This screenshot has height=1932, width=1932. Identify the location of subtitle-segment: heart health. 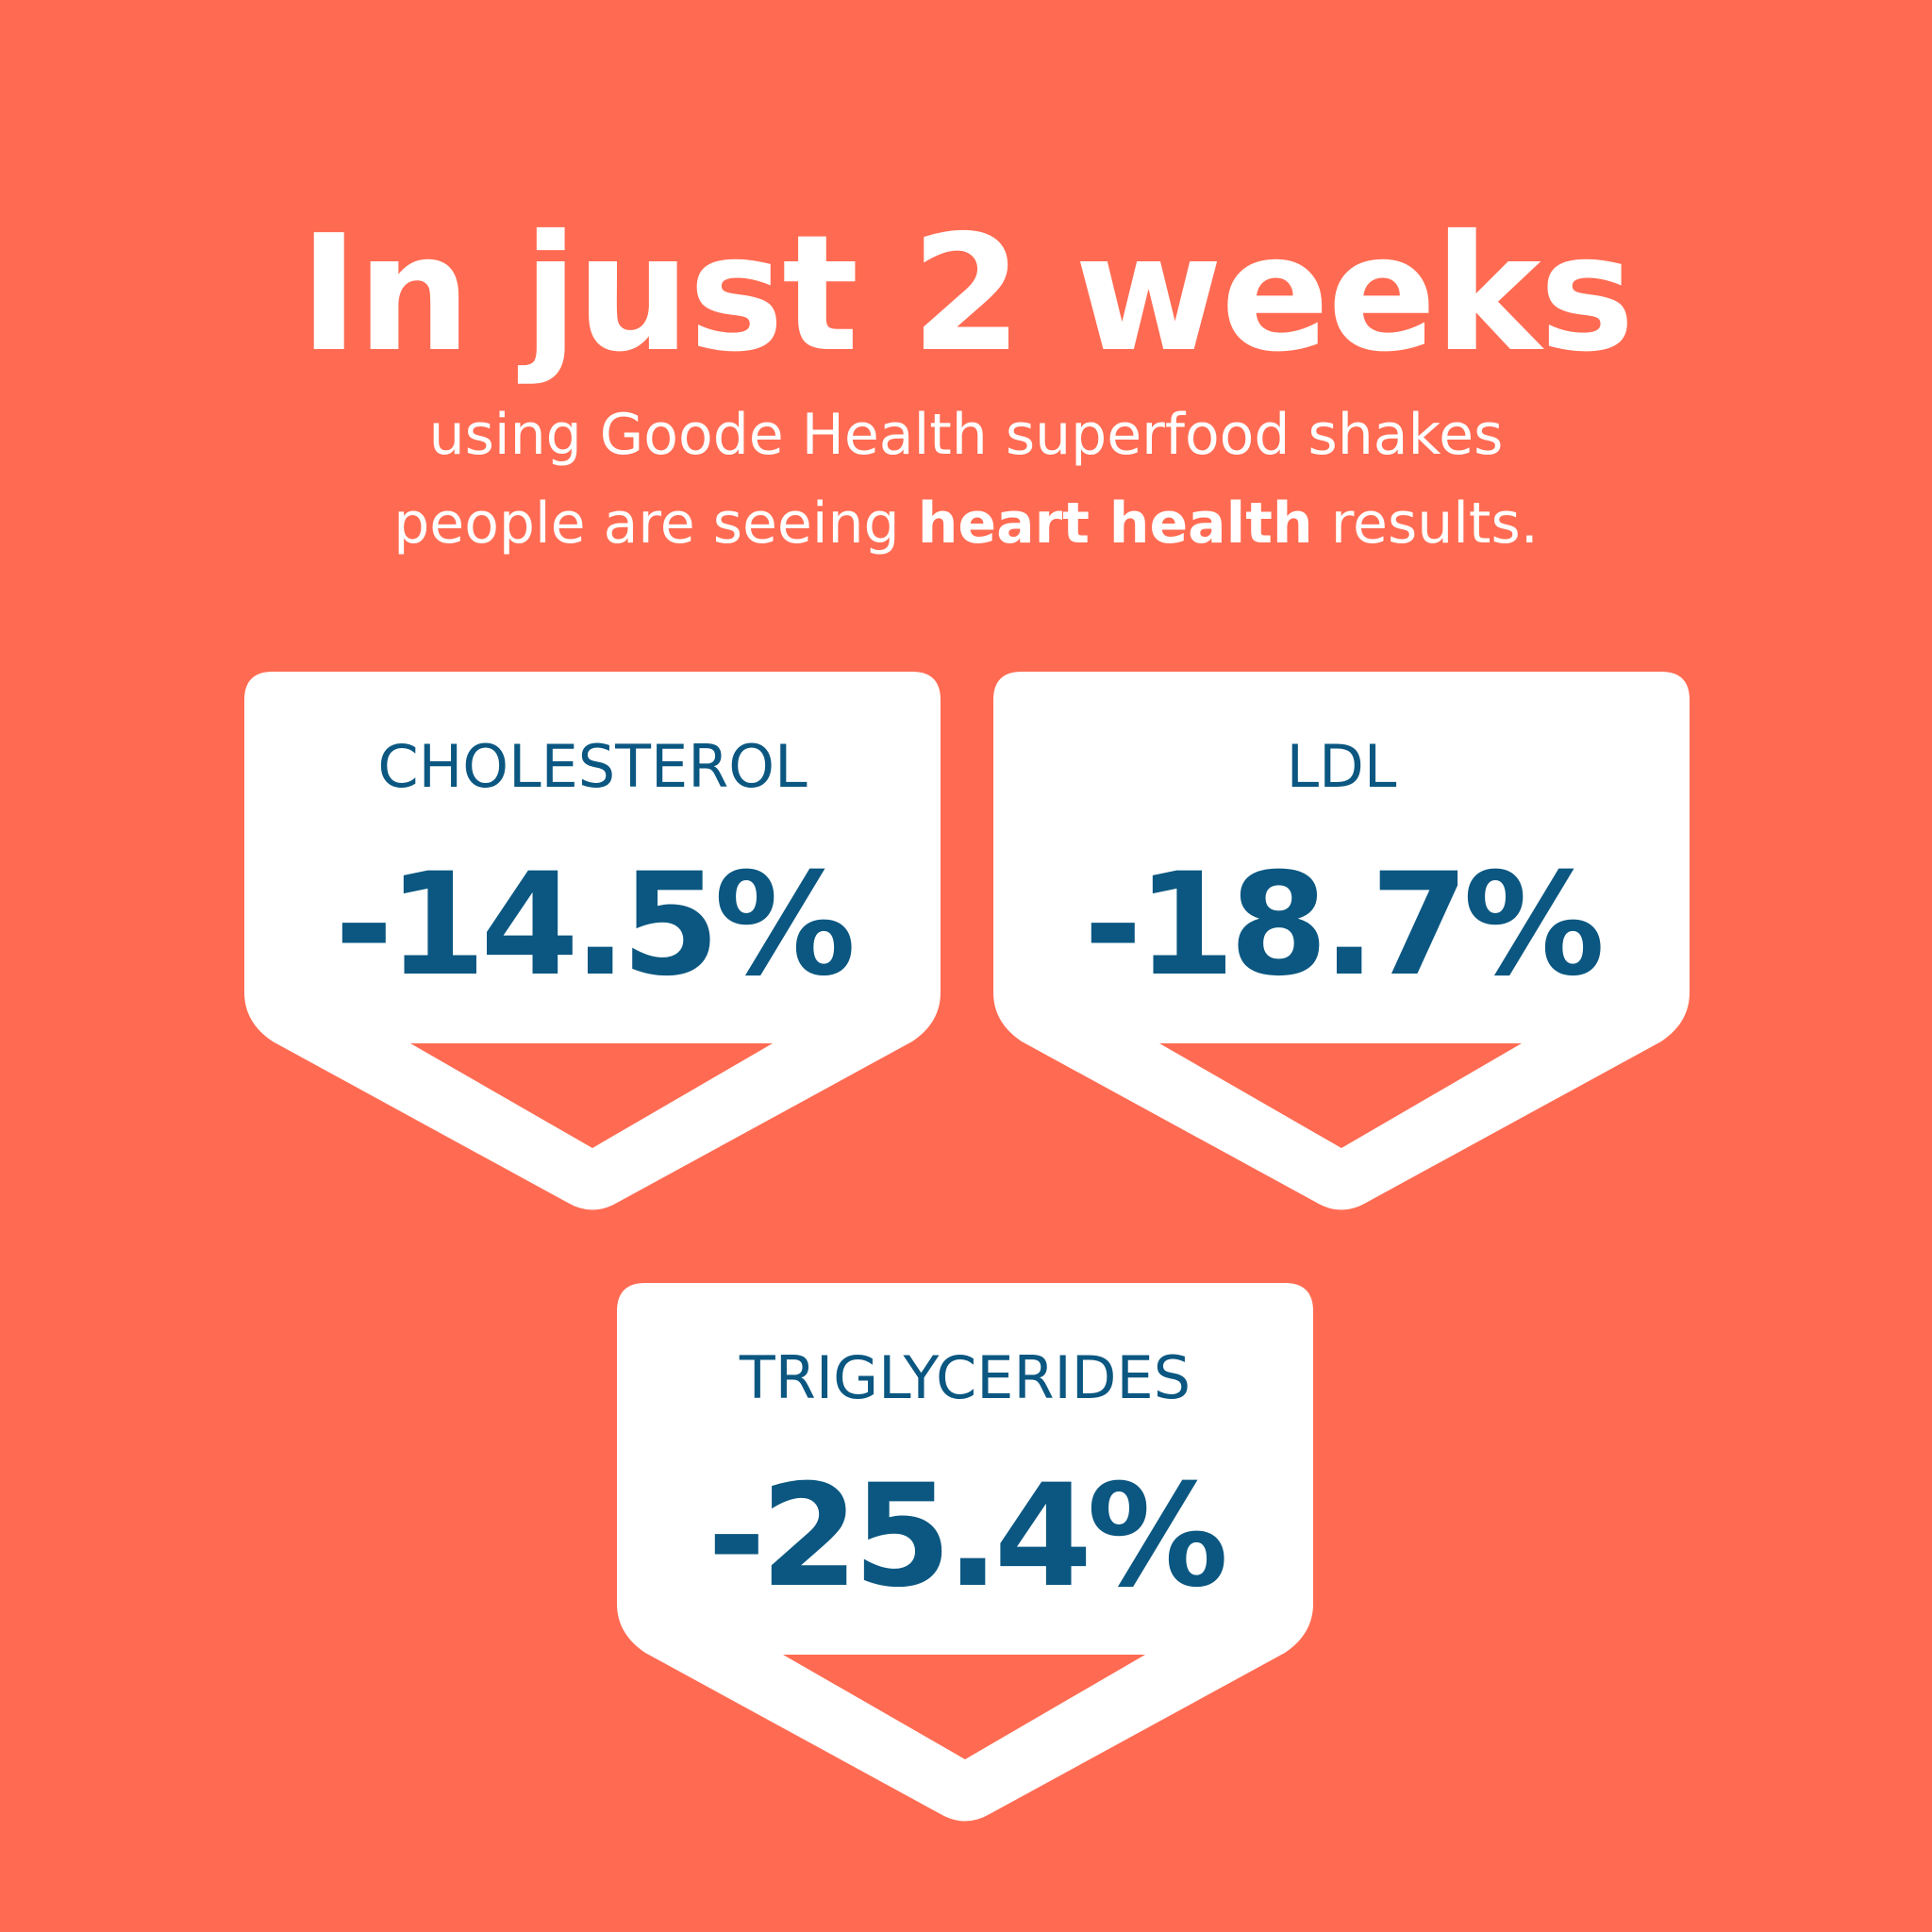
(1115, 524).